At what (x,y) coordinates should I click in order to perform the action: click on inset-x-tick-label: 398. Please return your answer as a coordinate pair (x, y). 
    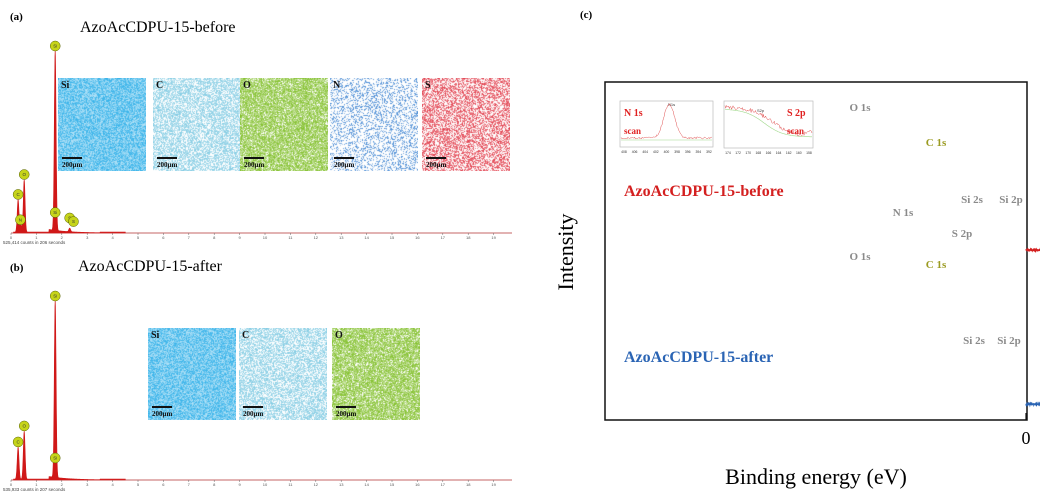
    Looking at the image, I should click on (677, 152).